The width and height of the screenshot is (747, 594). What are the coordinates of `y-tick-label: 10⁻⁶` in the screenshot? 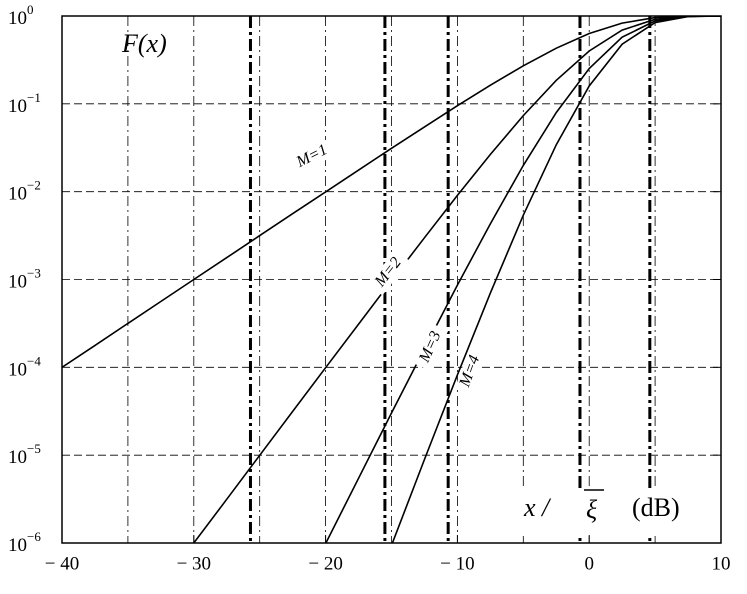 It's located at (24, 542).